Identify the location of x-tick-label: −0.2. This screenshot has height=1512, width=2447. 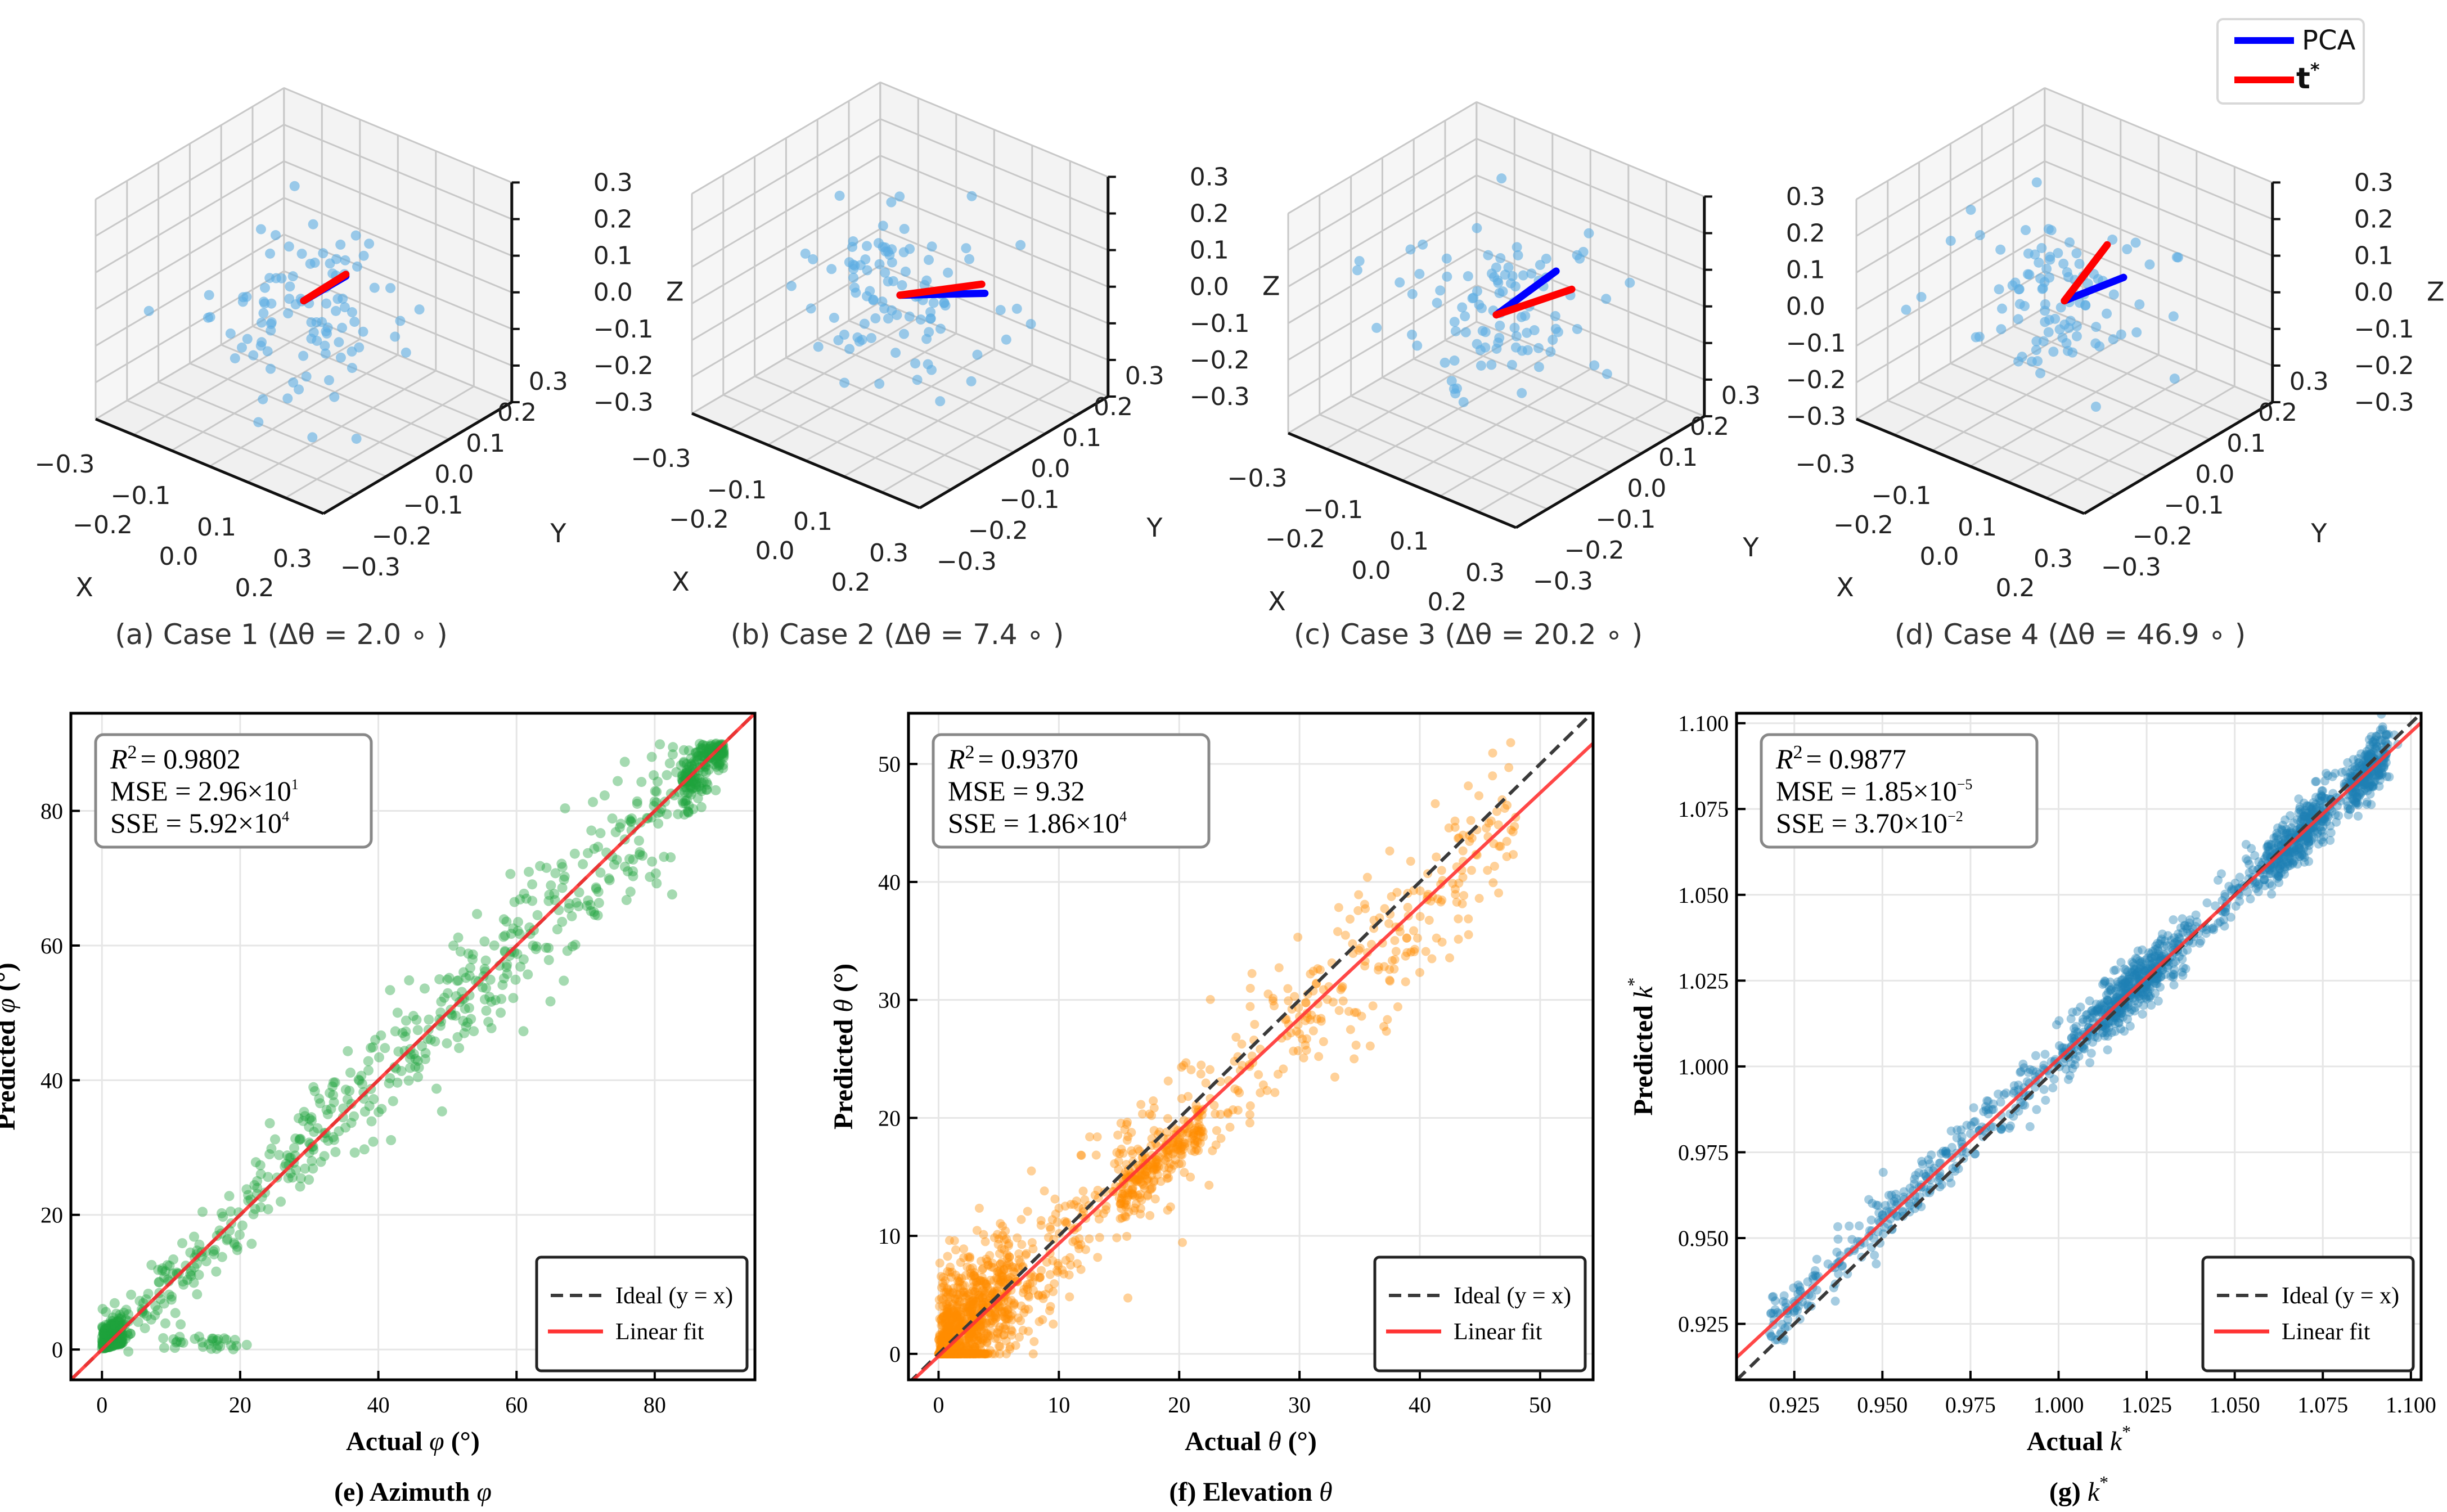
(699, 519).